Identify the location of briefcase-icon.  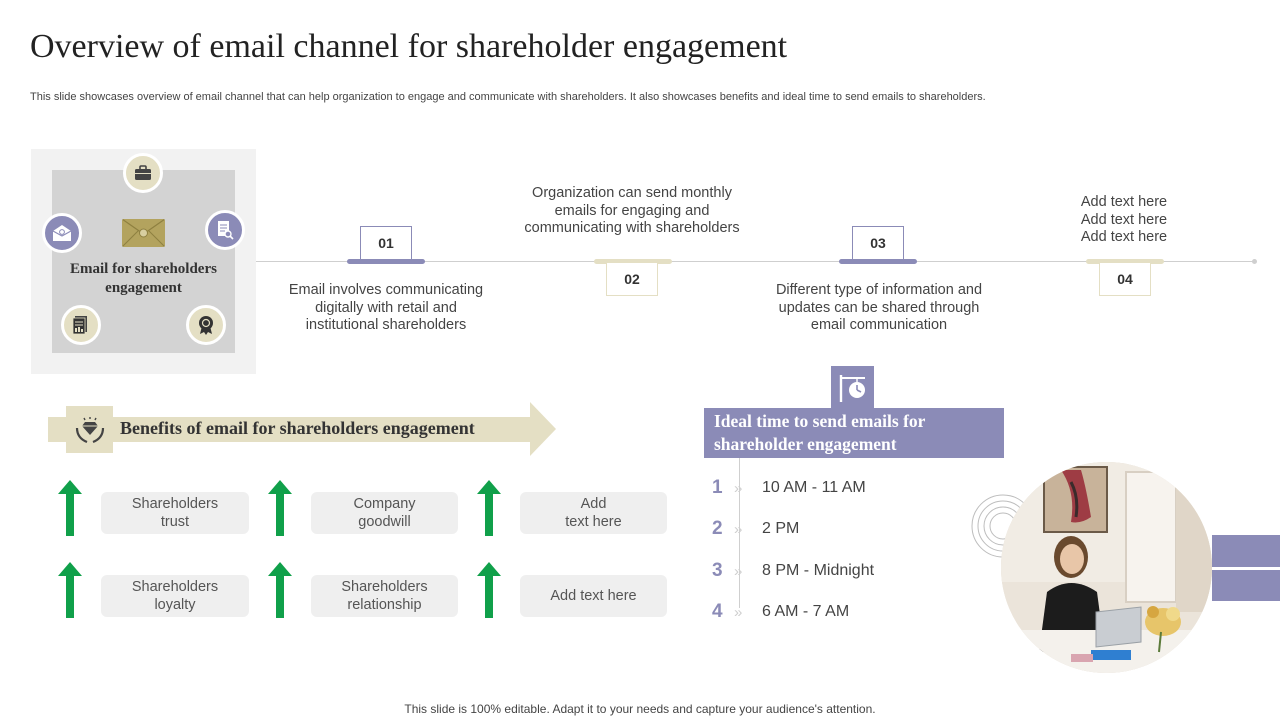
(143, 173).